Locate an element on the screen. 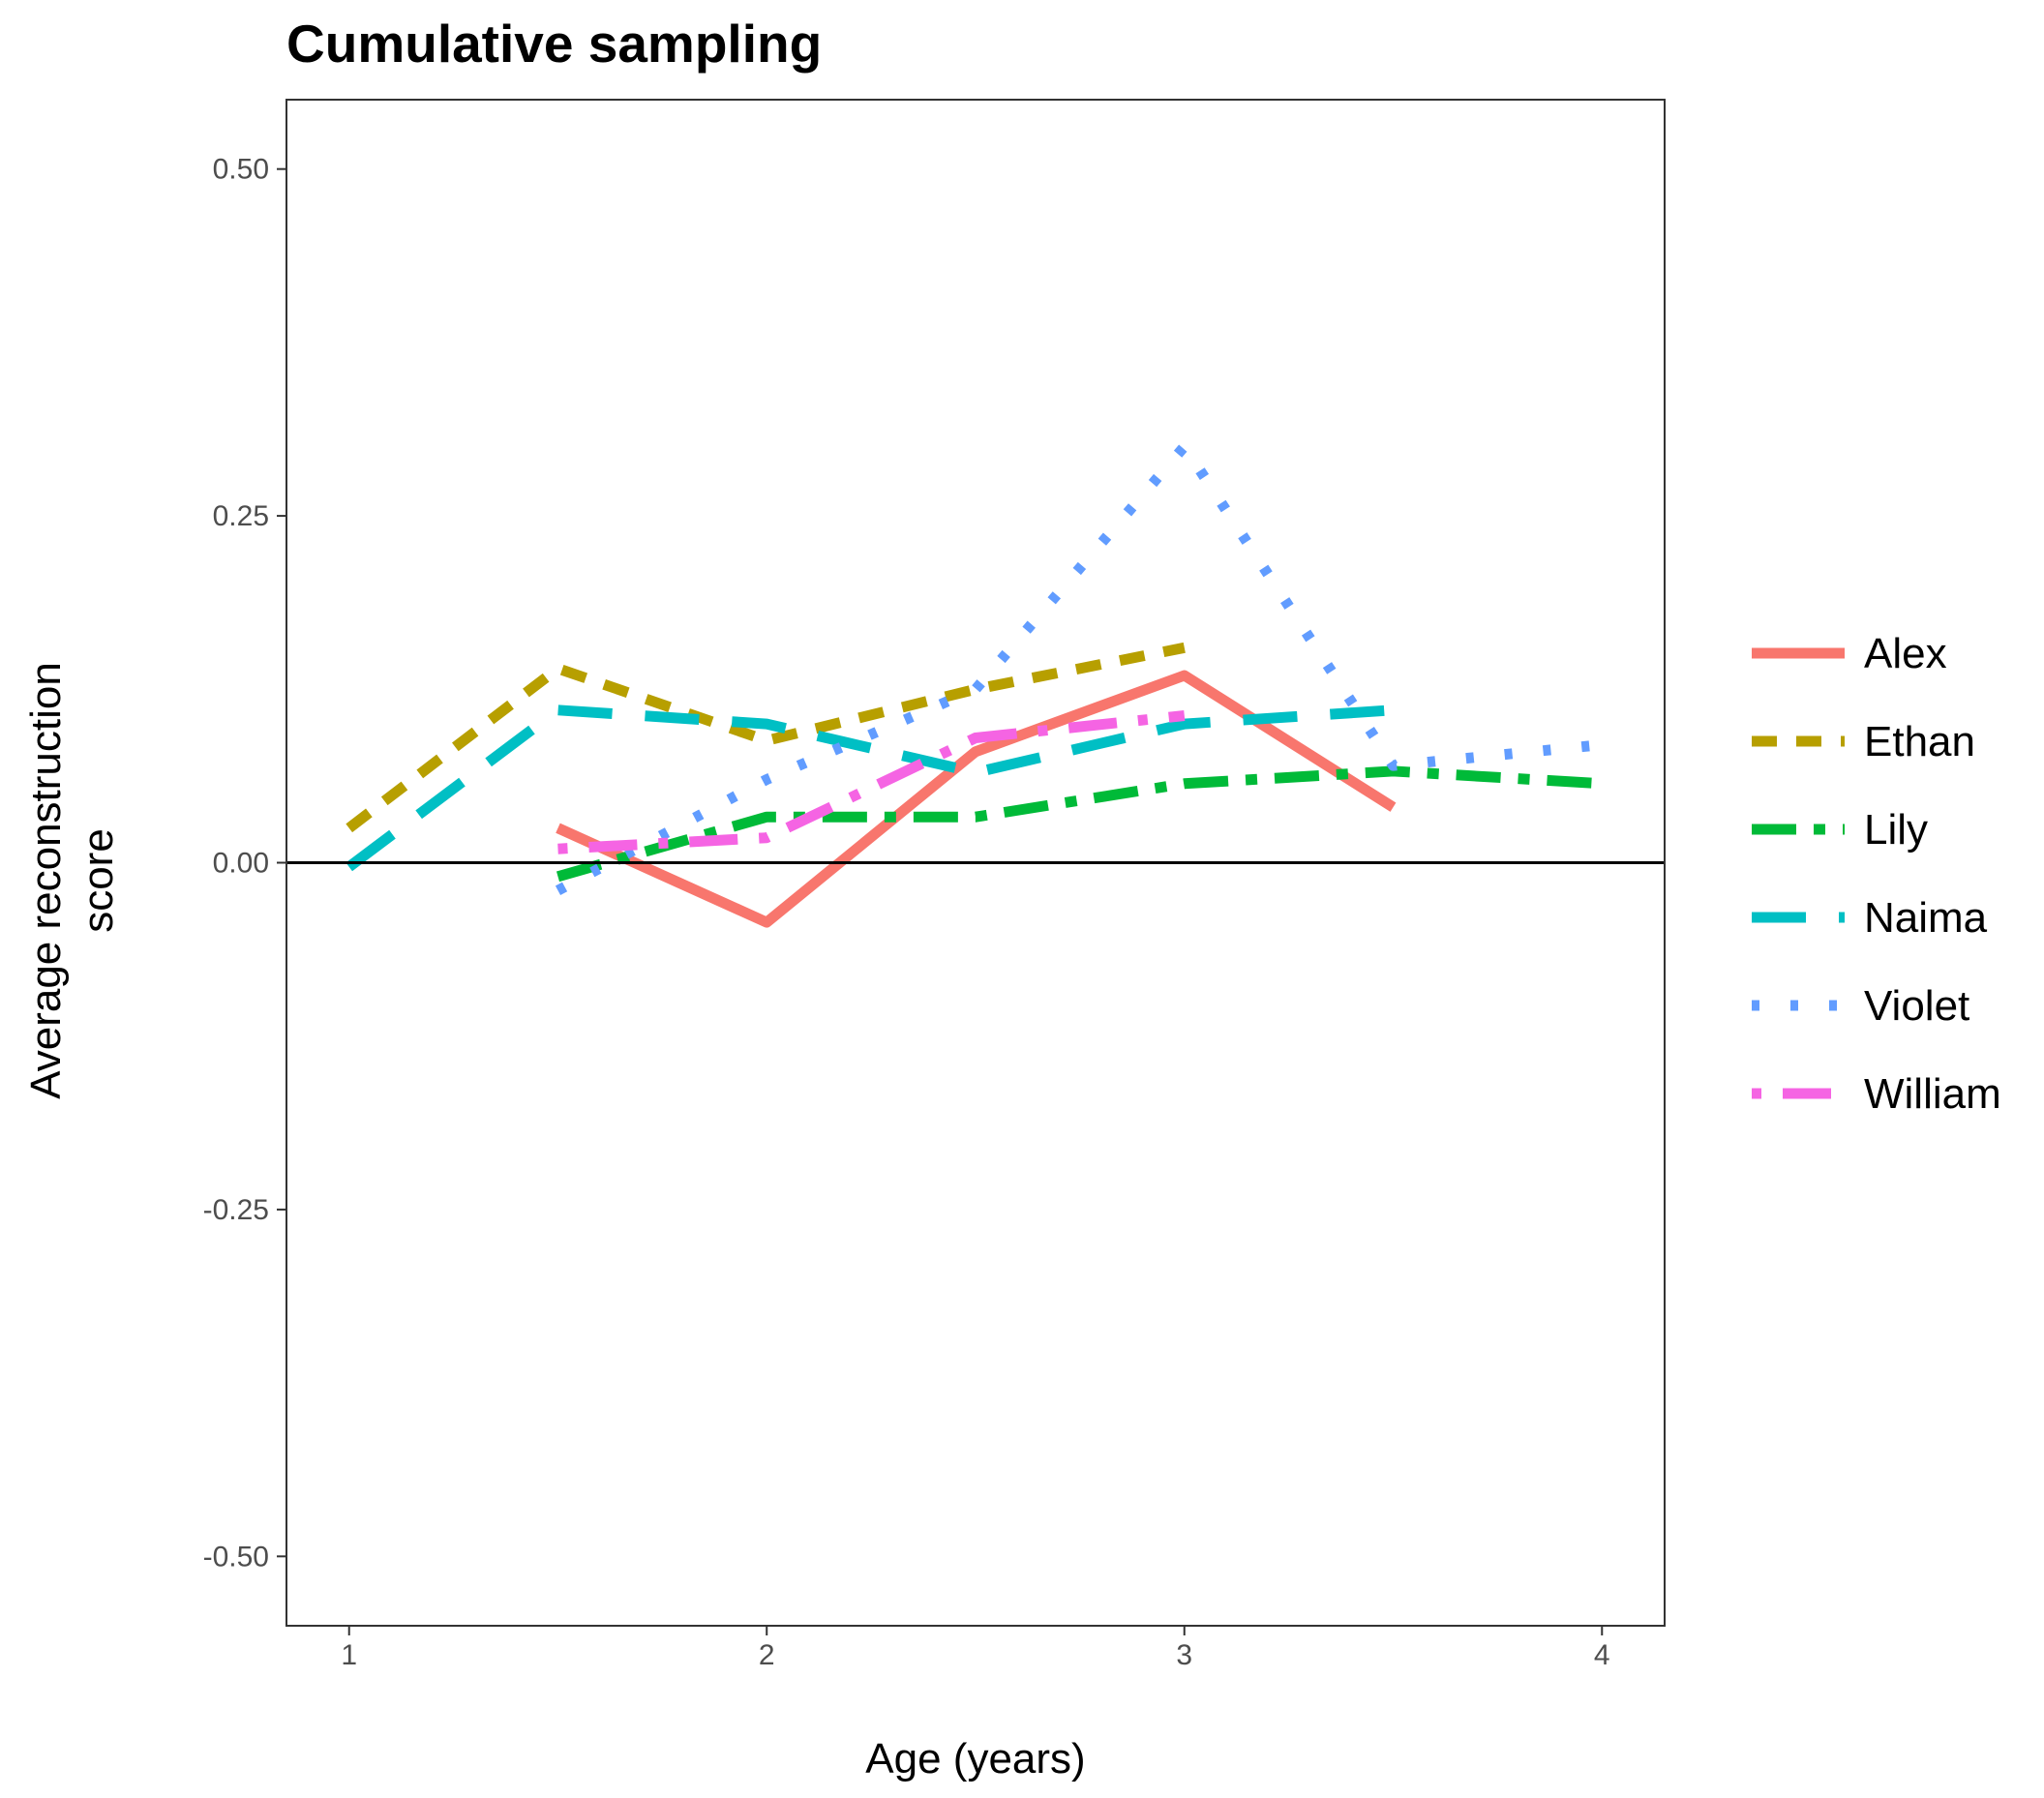 The height and width of the screenshot is (1798, 2044). series-line-naima is located at coordinates (870, 788).